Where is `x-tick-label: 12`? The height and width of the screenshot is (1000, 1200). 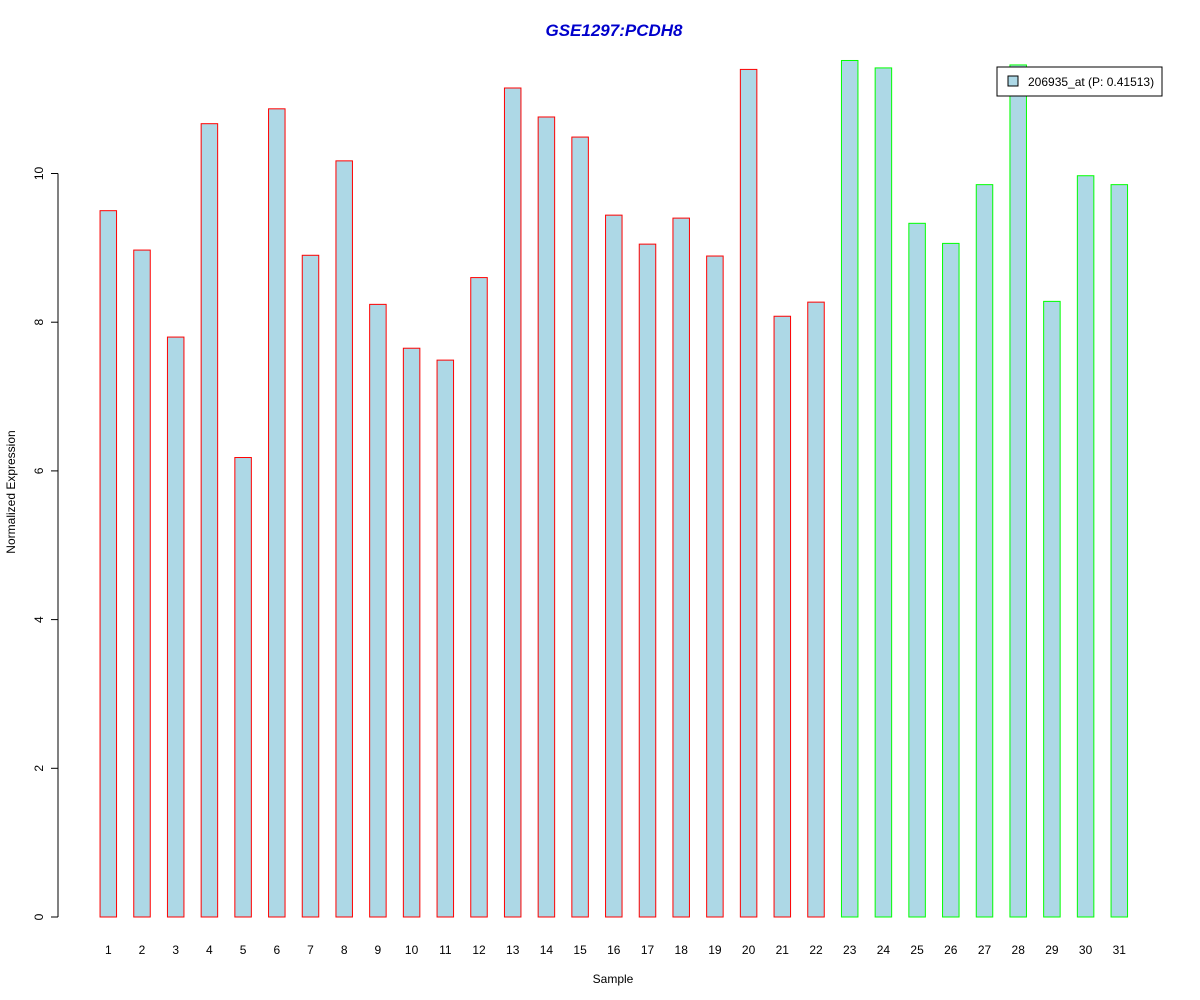 x-tick-label: 12 is located at coordinates (479, 950).